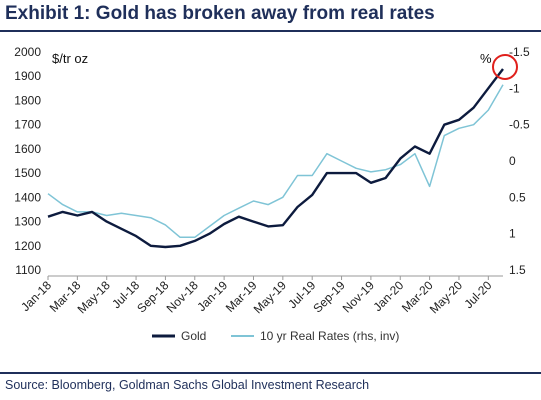  Describe the element at coordinates (27, 222) in the screenshot. I see `left-tick-label: 1300` at that location.